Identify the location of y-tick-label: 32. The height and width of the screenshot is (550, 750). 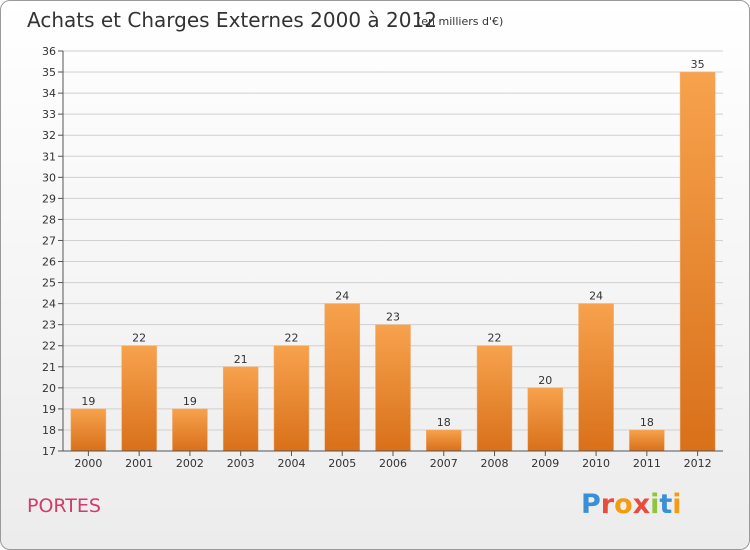
(49, 135).